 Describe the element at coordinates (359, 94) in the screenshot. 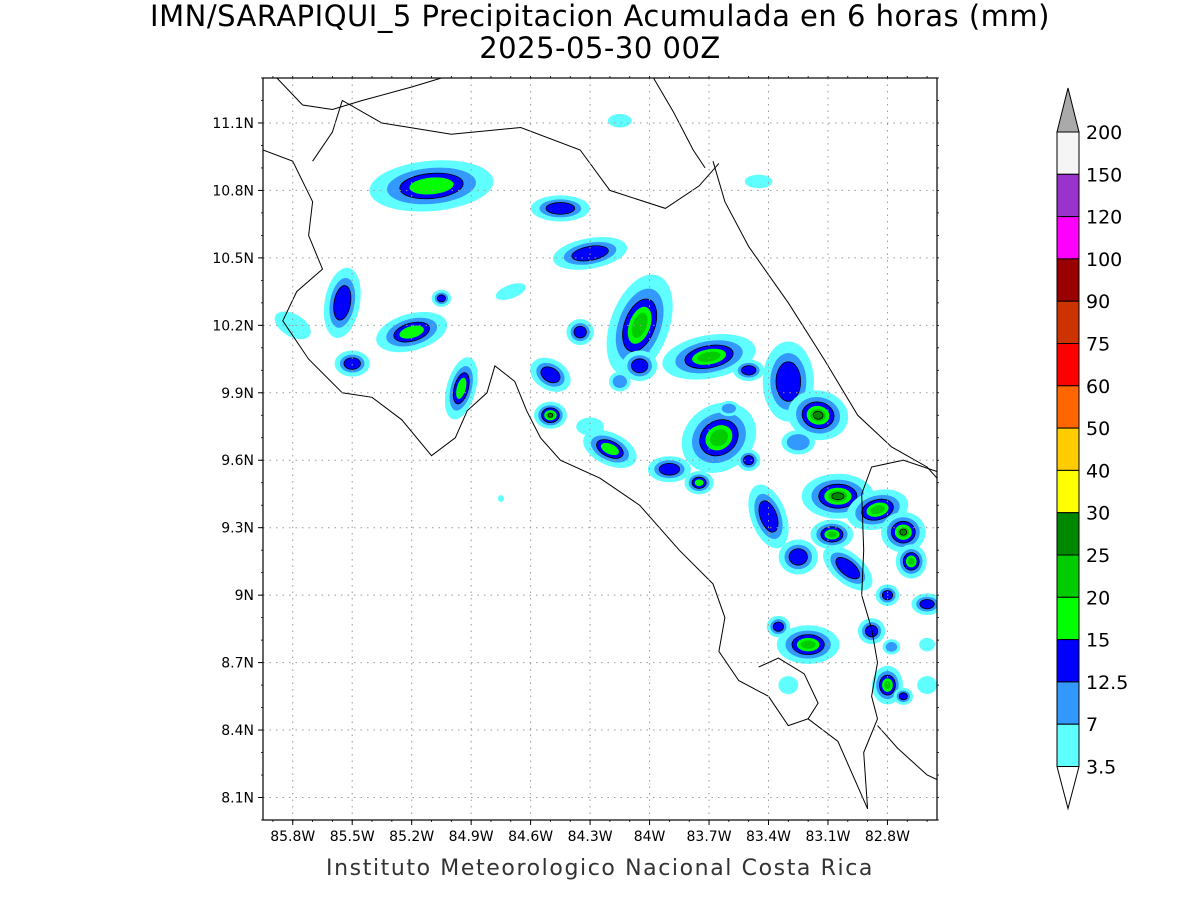

I see `coastline-nicaragua-lake-shore` at that location.